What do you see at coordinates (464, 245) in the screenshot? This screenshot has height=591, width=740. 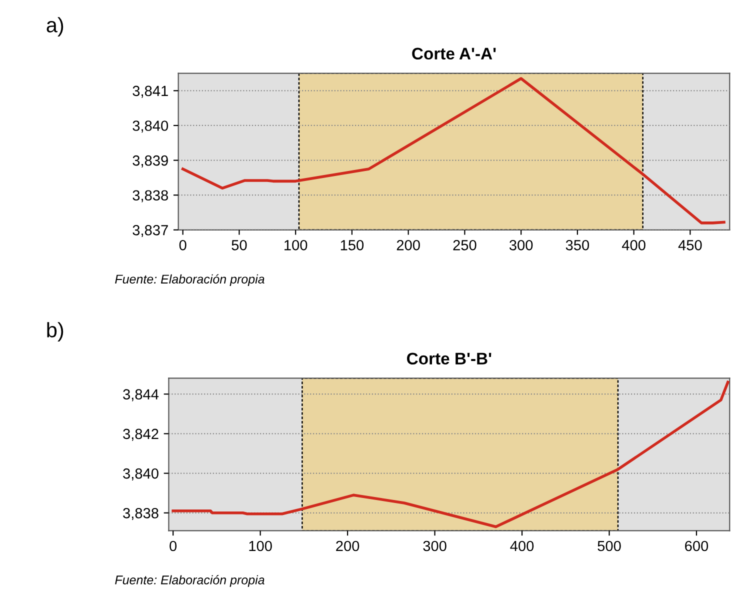 I see `x-tick-label: 250` at bounding box center [464, 245].